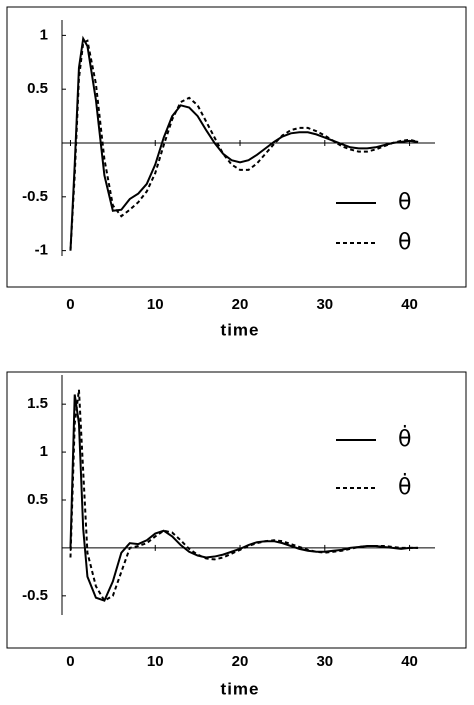 The width and height of the screenshot is (474, 705). I want to click on y-tick-label: 1.5, so click(37, 403).